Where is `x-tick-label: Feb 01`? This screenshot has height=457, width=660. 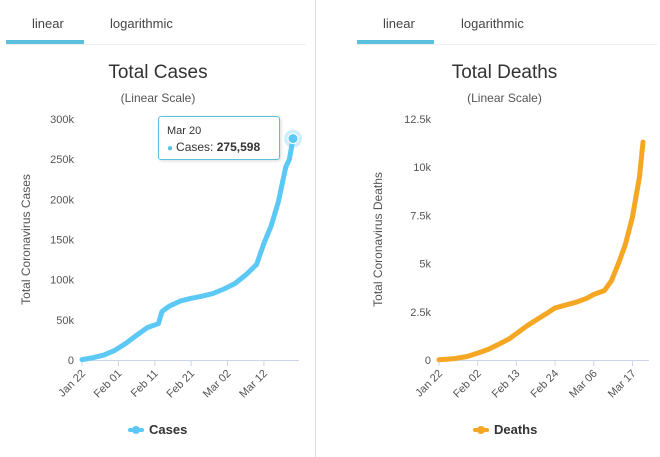 x-tick-label: Feb 01 is located at coordinates (108, 384).